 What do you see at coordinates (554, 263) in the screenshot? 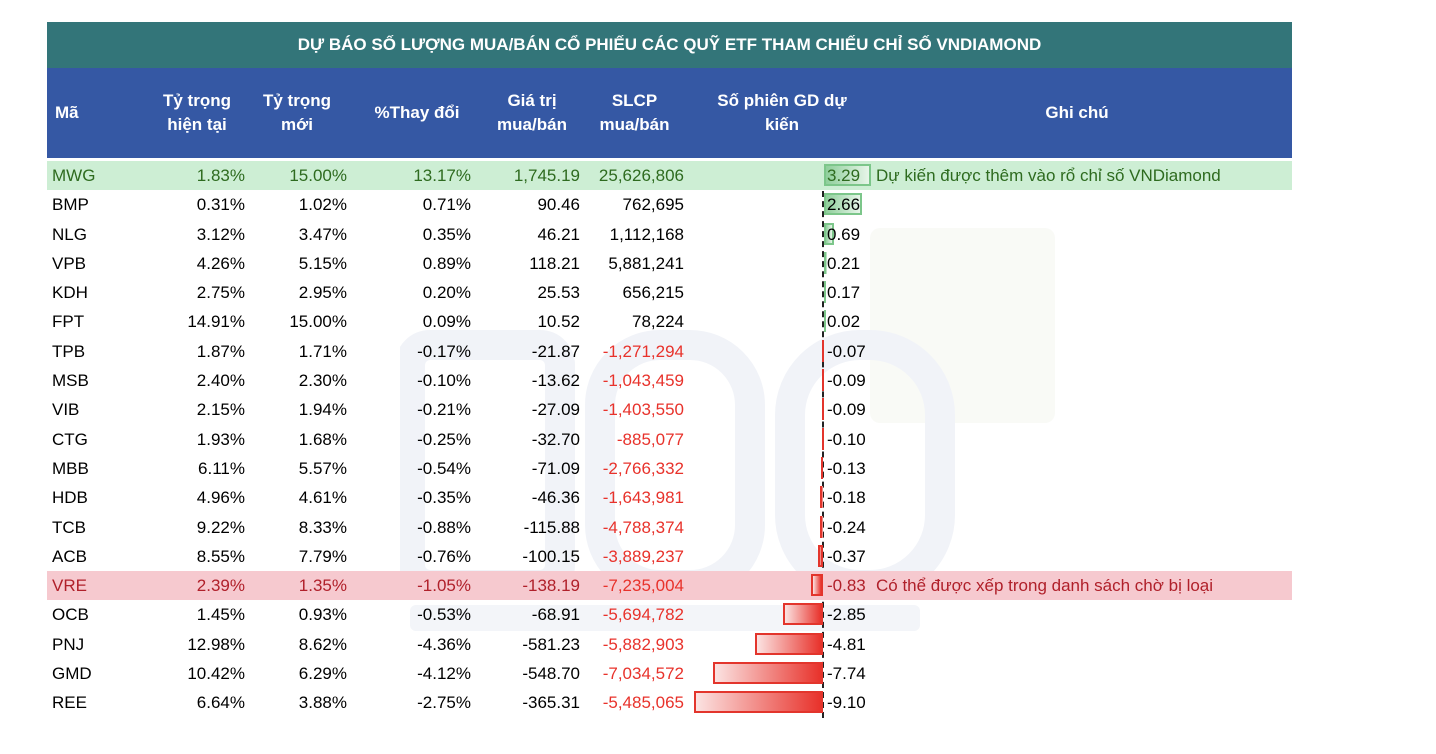
I see `cell-value: 118.21` at bounding box center [554, 263].